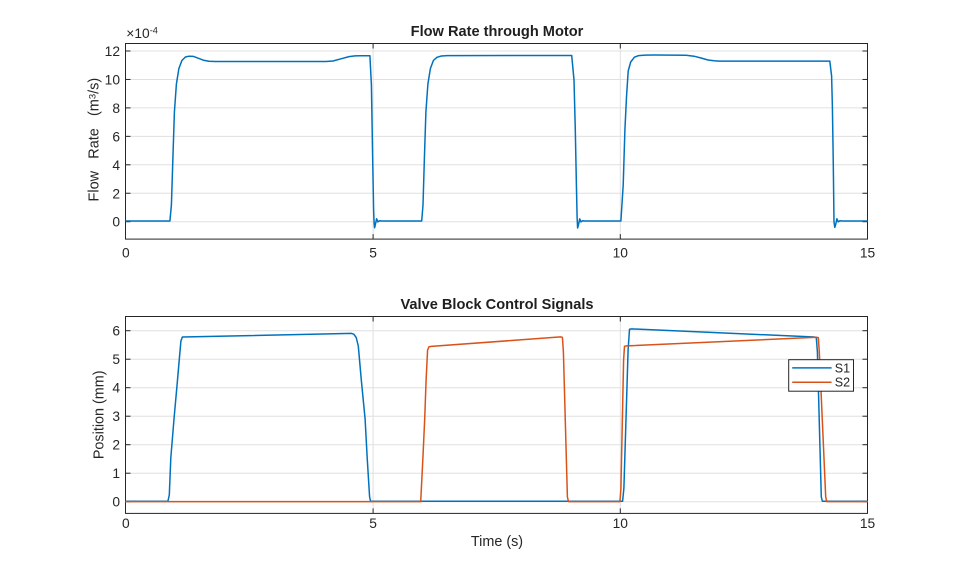 The image size is (959, 577). What do you see at coordinates (497, 542) in the screenshot?
I see `svg-text: Time (s)` at bounding box center [497, 542].